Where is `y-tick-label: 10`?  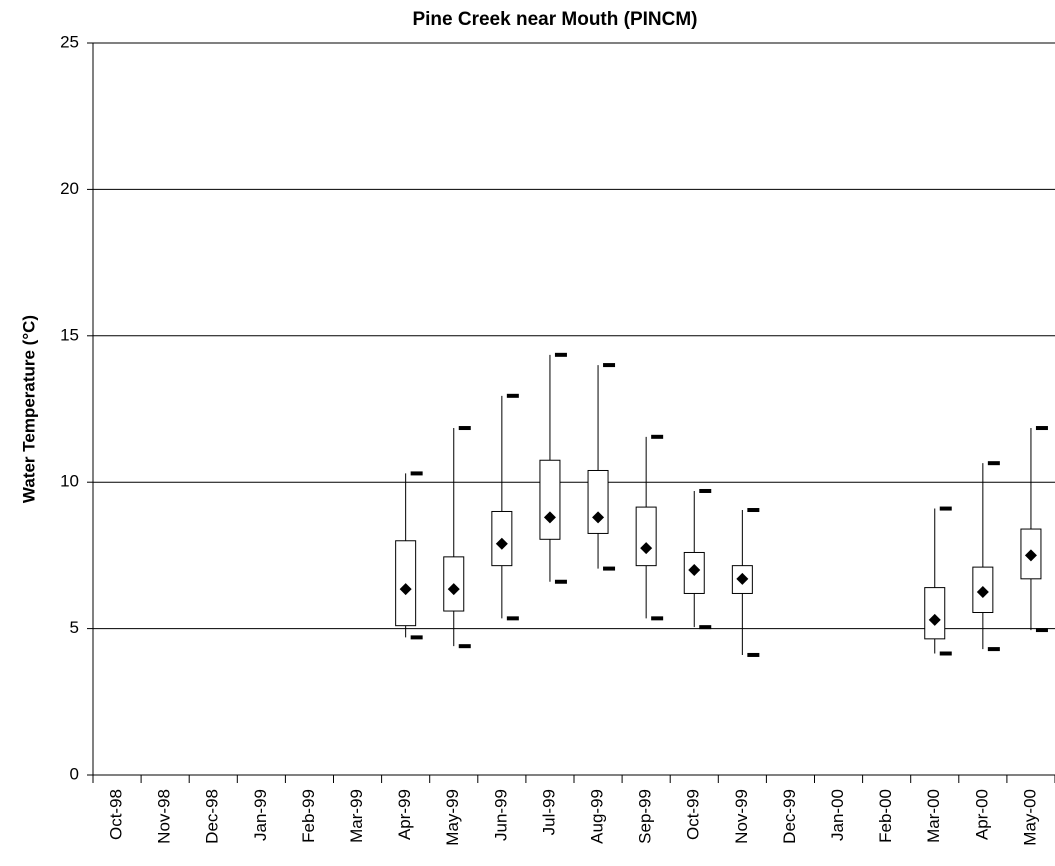 y-tick-label: 10 is located at coordinates (69, 481).